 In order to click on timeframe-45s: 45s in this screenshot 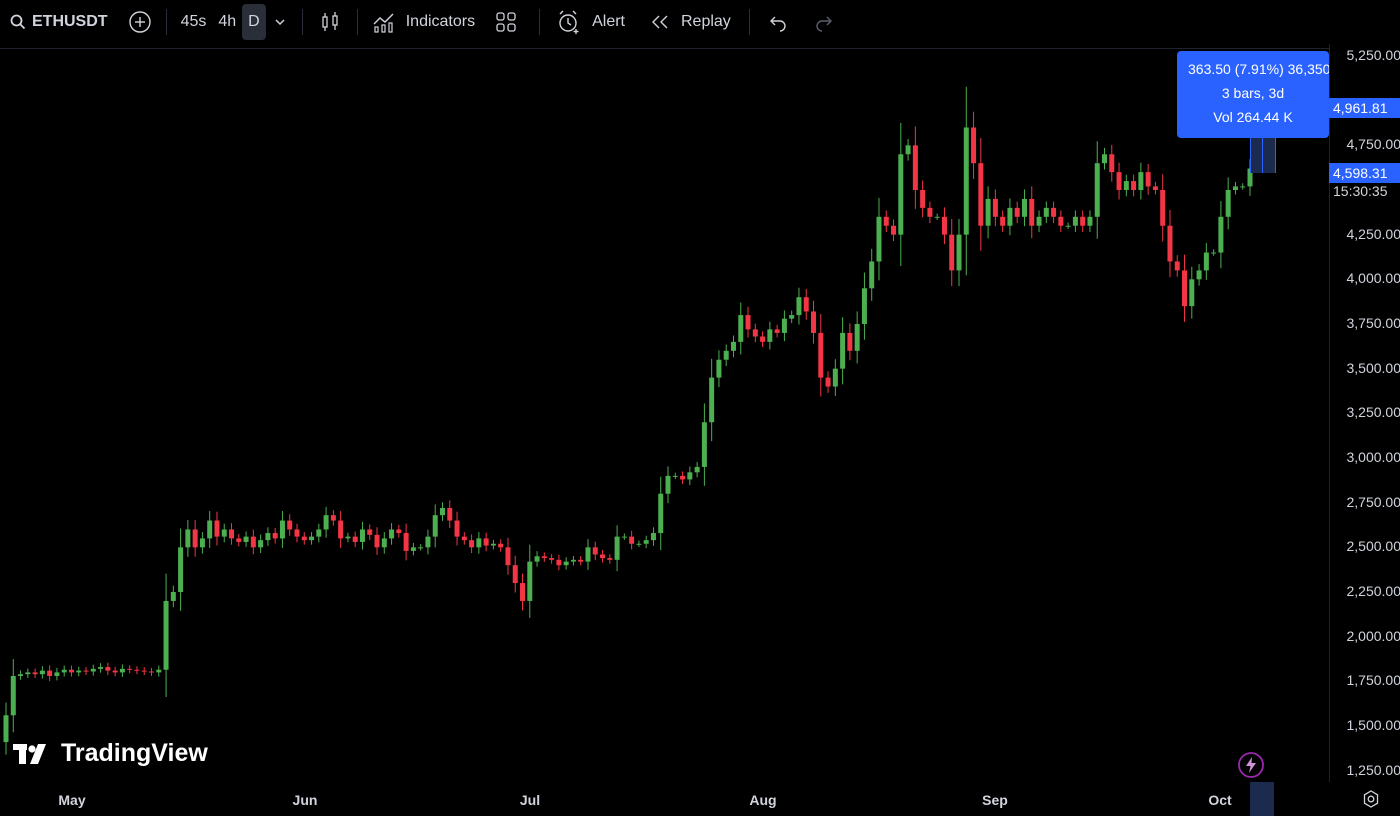, I will do `click(193, 21)`.